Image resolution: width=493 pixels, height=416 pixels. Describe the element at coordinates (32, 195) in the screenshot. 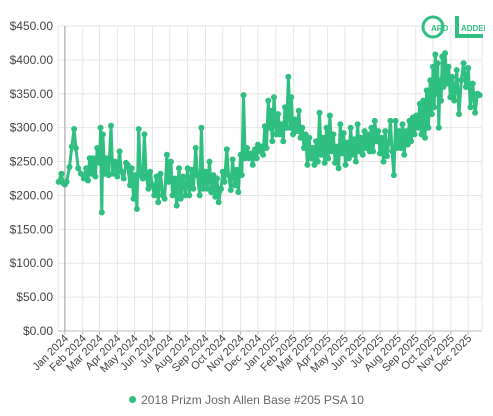

I see `y-tick-label: $200.00` at that location.